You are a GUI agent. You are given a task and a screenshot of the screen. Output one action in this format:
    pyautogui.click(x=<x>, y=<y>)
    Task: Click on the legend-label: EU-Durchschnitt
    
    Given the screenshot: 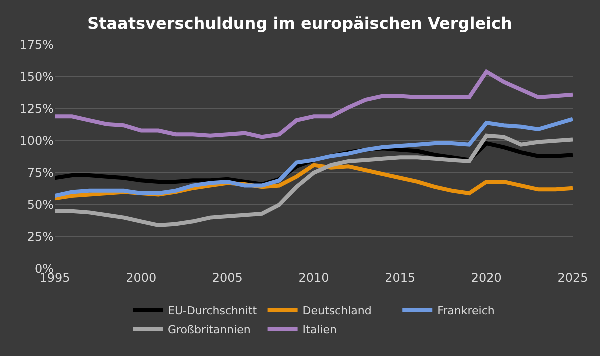 What is the action you would take?
    pyautogui.click(x=213, y=311)
    